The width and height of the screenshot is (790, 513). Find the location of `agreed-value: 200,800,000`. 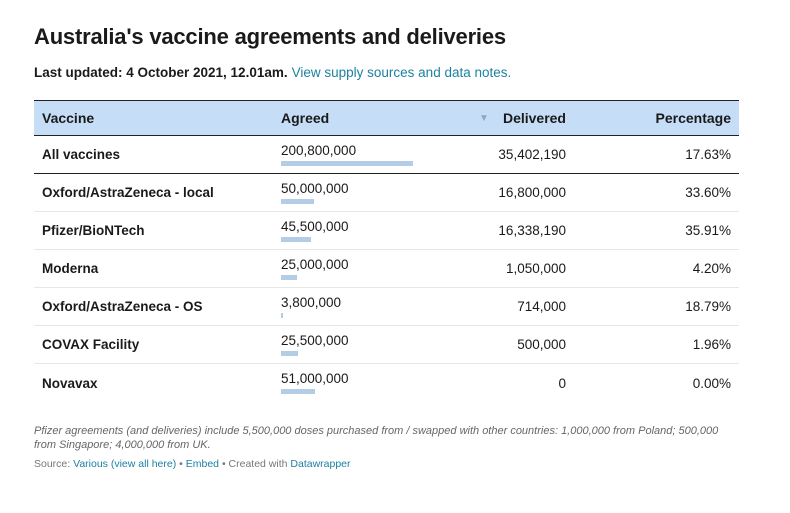

agreed-value: 200,800,000 is located at coordinates (319, 150).